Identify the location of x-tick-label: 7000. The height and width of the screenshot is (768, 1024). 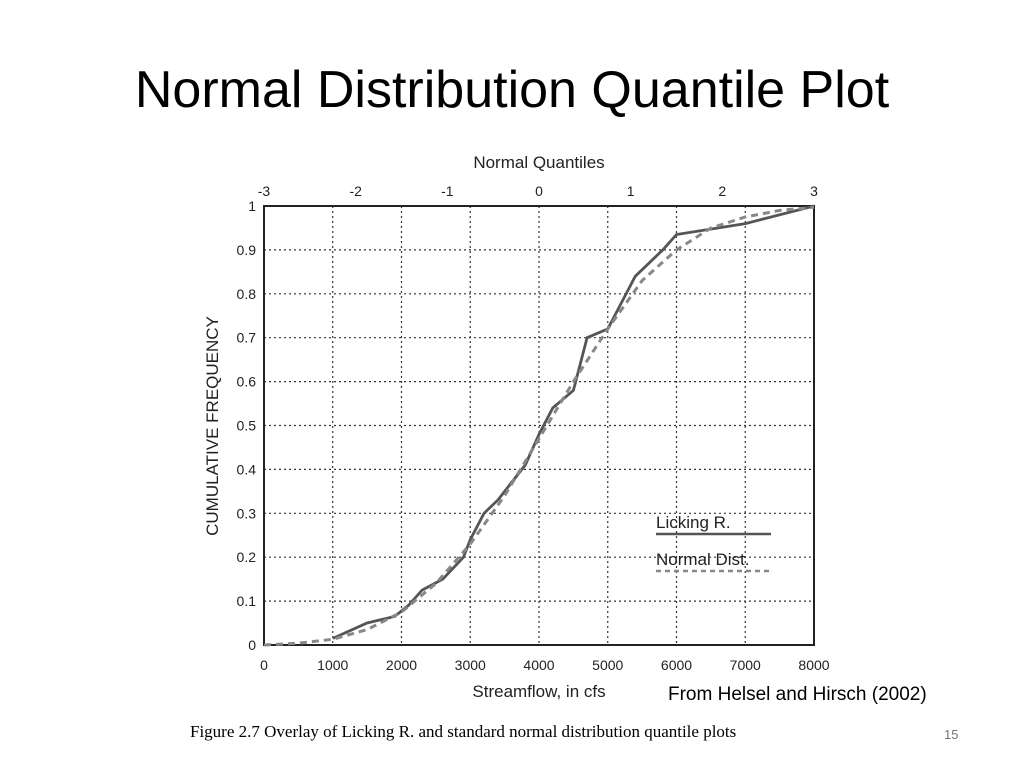
(745, 665).